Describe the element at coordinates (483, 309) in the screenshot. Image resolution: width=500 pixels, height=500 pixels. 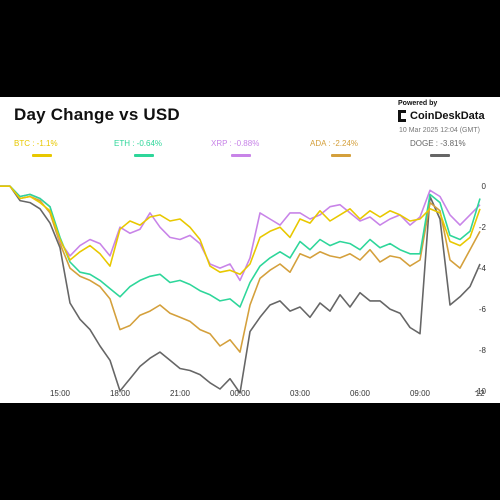
I see `y-tick-label: -6` at that location.